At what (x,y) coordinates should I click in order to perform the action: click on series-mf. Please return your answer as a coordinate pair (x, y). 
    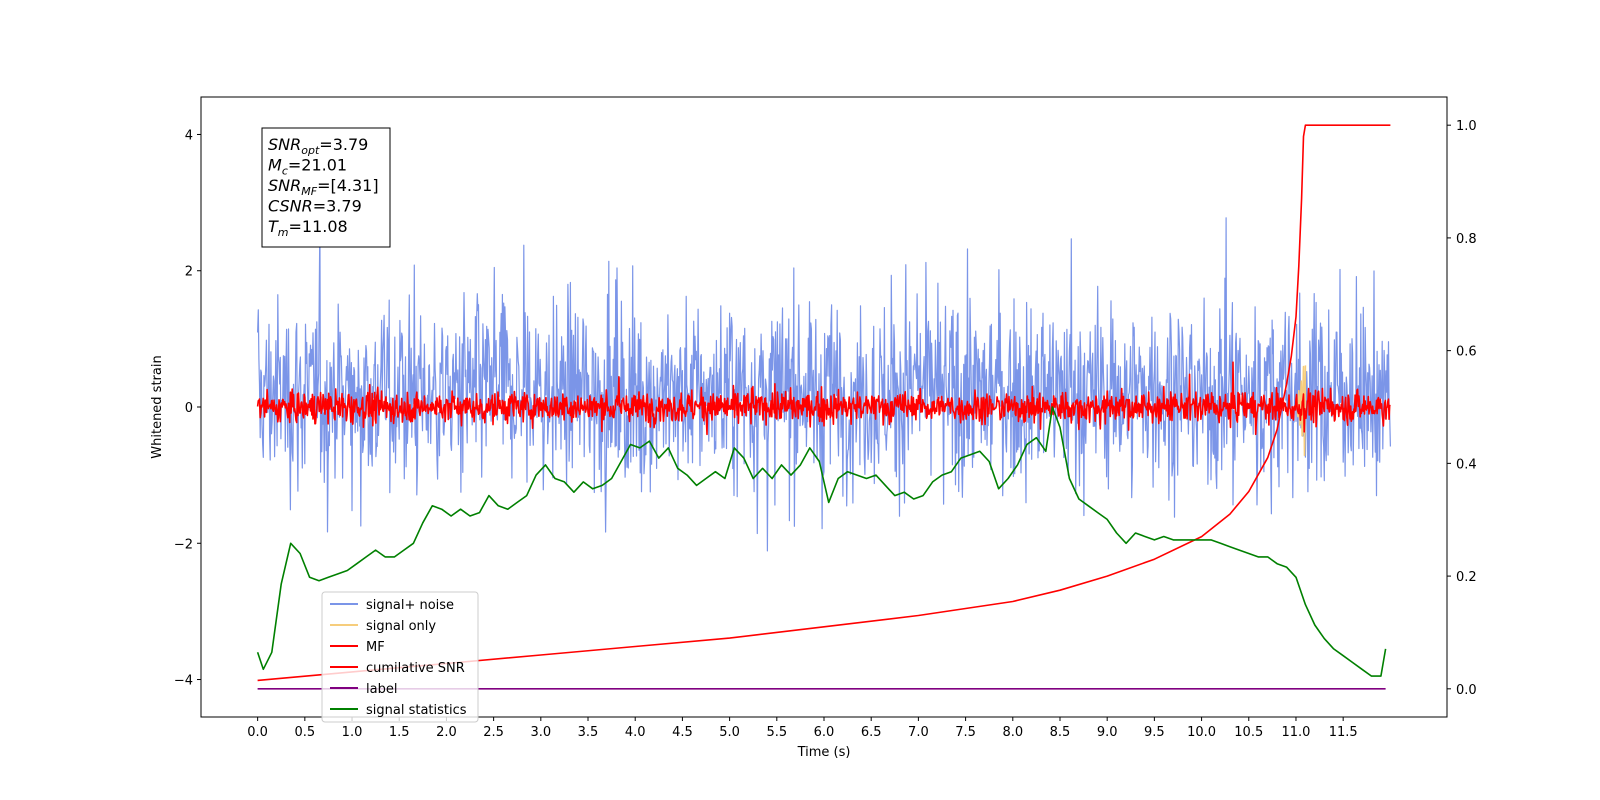
    Looking at the image, I should click on (823, 398).